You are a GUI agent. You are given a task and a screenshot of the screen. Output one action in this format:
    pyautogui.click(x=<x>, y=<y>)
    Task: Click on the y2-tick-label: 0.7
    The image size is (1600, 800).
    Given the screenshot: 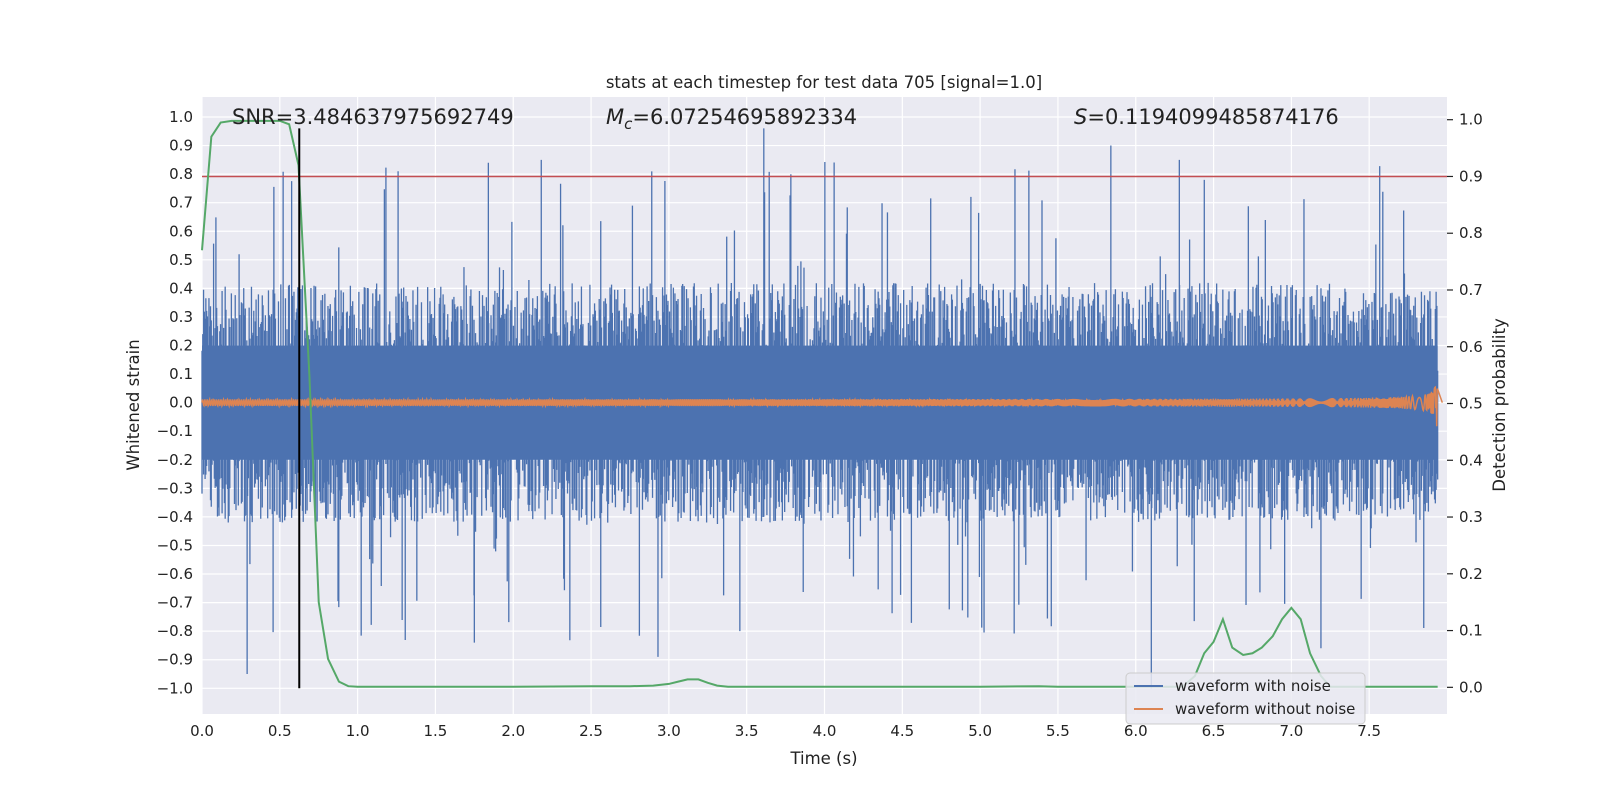 What is the action you would take?
    pyautogui.click(x=1471, y=290)
    